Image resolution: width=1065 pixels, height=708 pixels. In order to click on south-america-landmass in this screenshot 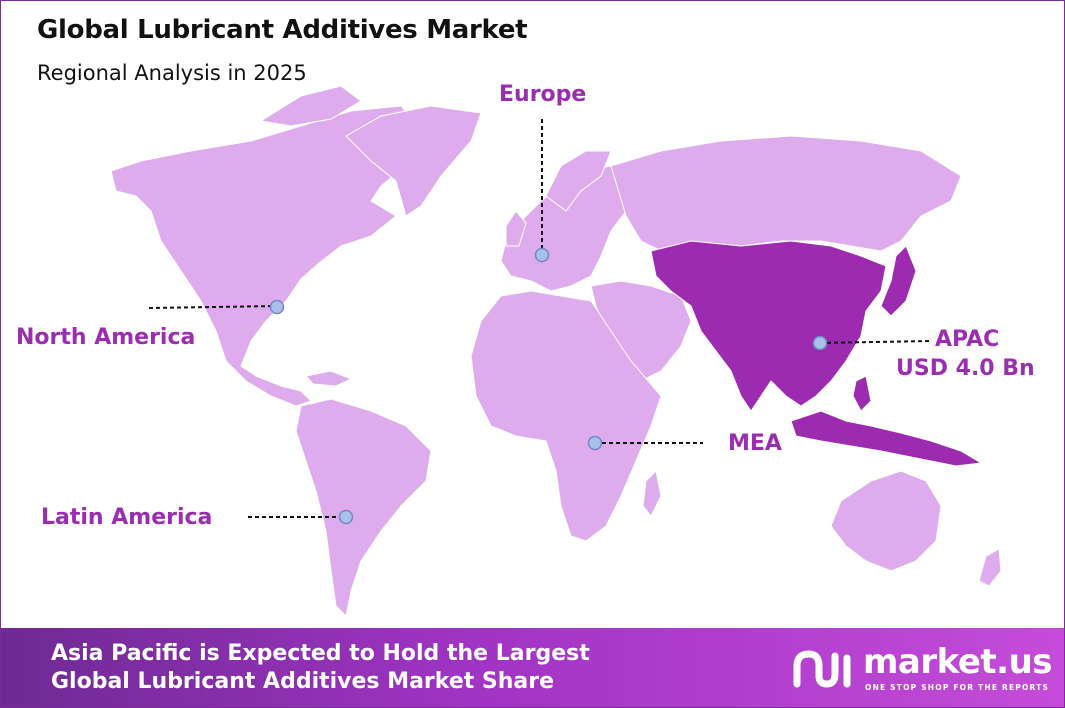, I will do `click(363, 508)`.